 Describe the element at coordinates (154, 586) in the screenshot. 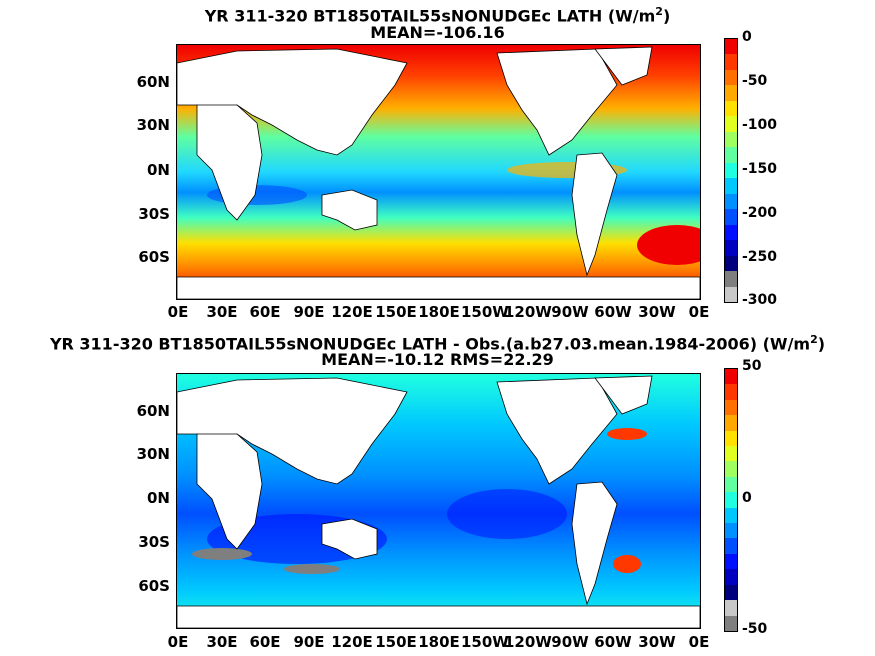

I see `panel2-lat-label: 60S` at that location.